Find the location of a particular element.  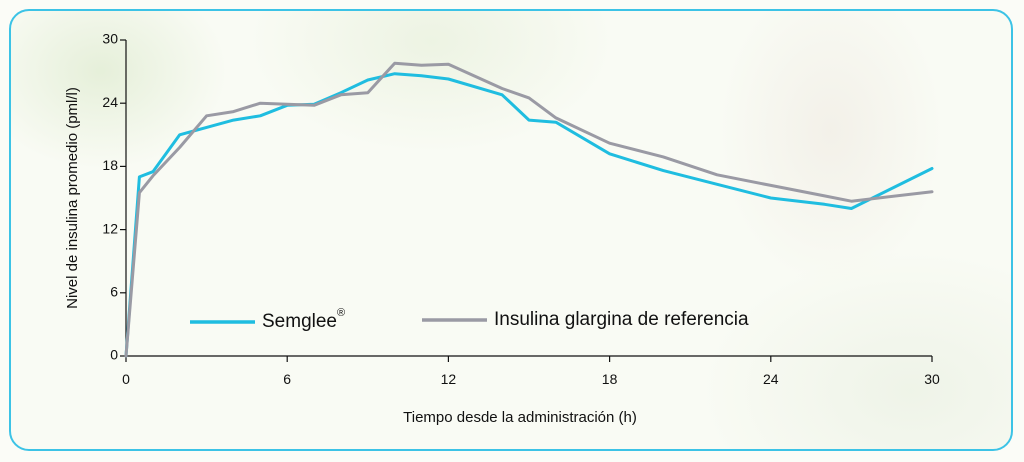

x-tick-label: 6 is located at coordinates (287, 379).